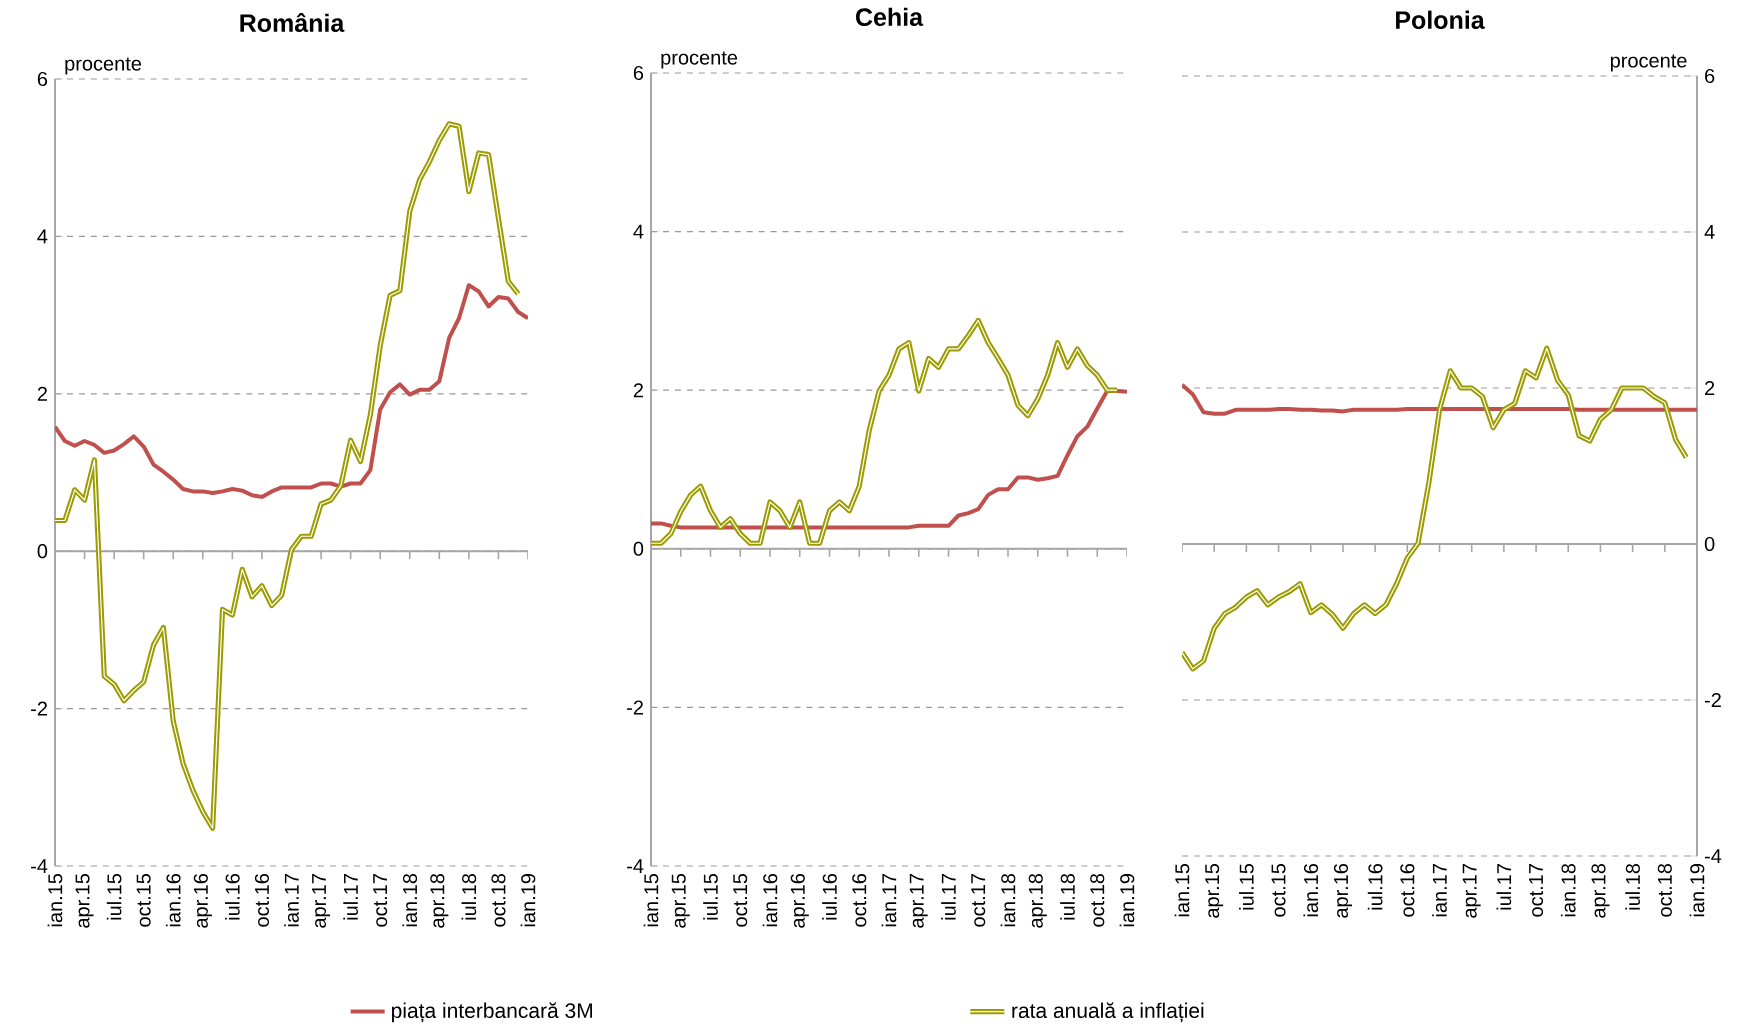  I want to click on chart-title: Cehia, so click(890, 17).